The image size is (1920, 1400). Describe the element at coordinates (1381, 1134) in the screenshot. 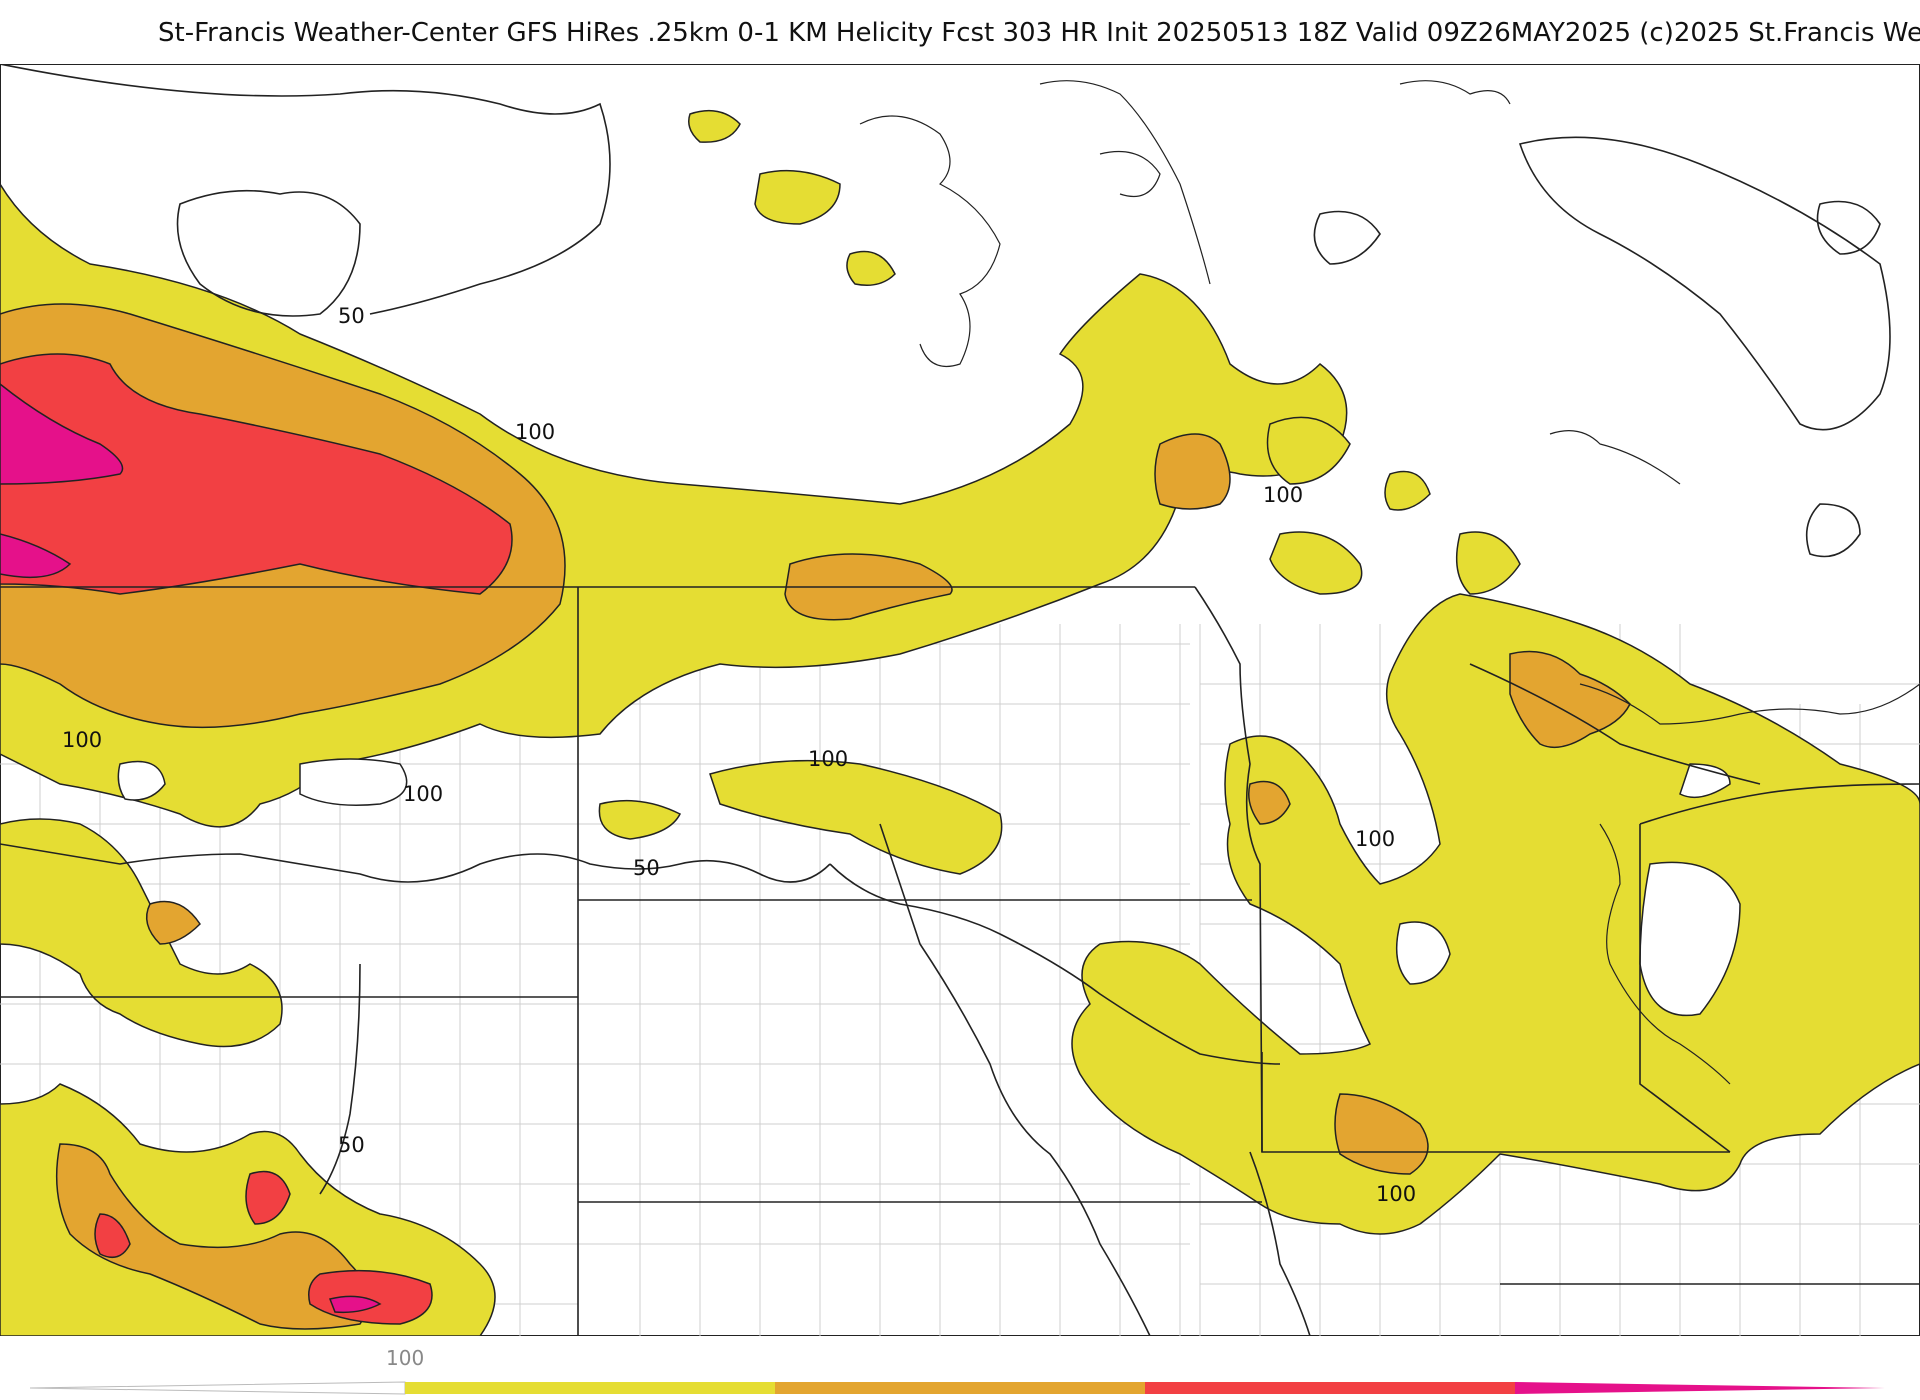

I see `fill-150-east3` at that location.